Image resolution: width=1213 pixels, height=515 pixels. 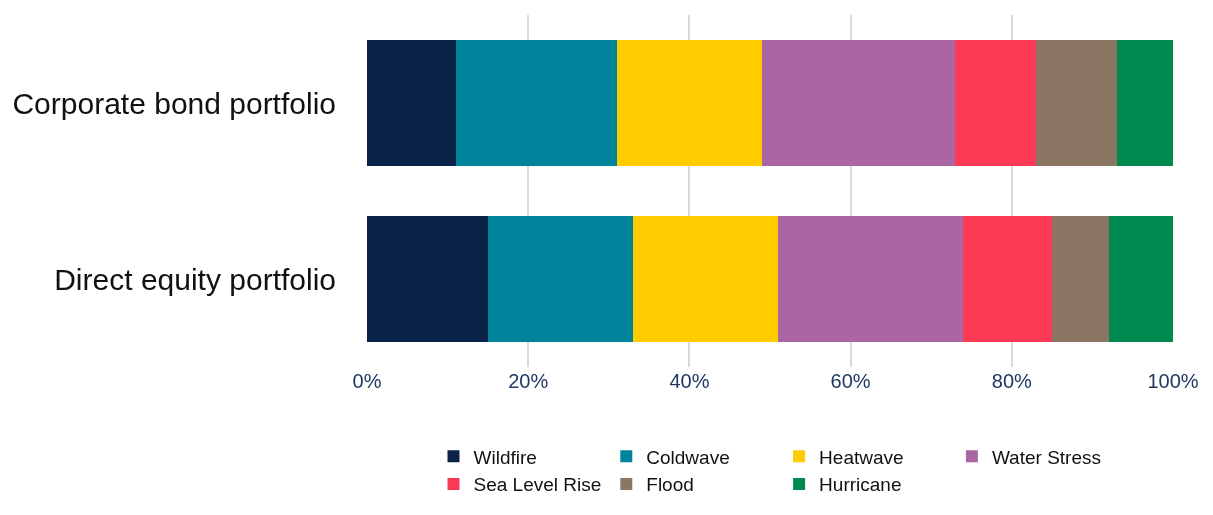 I want to click on x-tick-label: 60%, so click(x=850, y=381).